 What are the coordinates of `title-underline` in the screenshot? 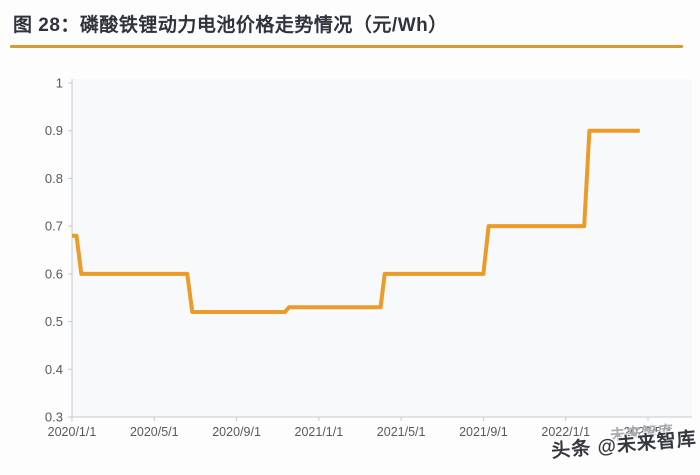 It's located at (346, 46).